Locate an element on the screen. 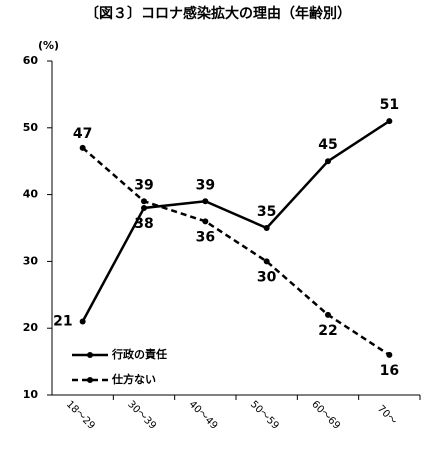  data-label: 21 is located at coordinates (62, 322).